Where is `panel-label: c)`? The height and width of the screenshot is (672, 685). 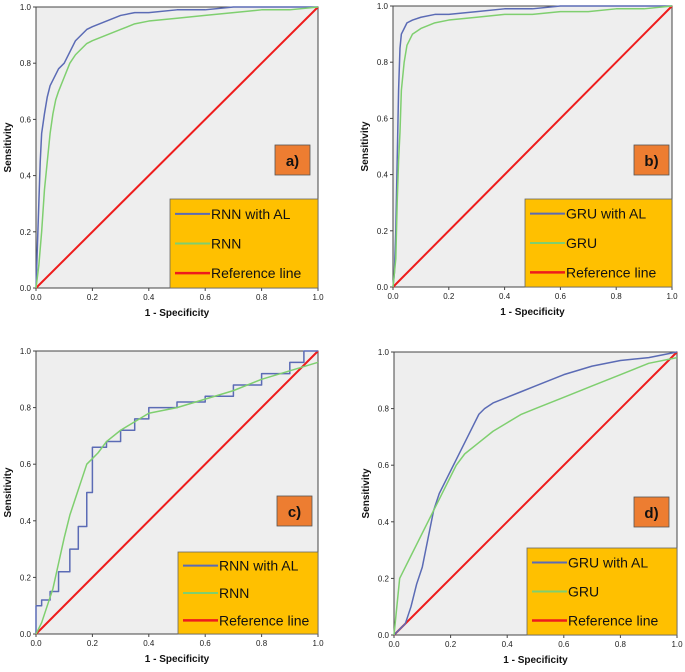
panel-label: c) is located at coordinates (294, 512).